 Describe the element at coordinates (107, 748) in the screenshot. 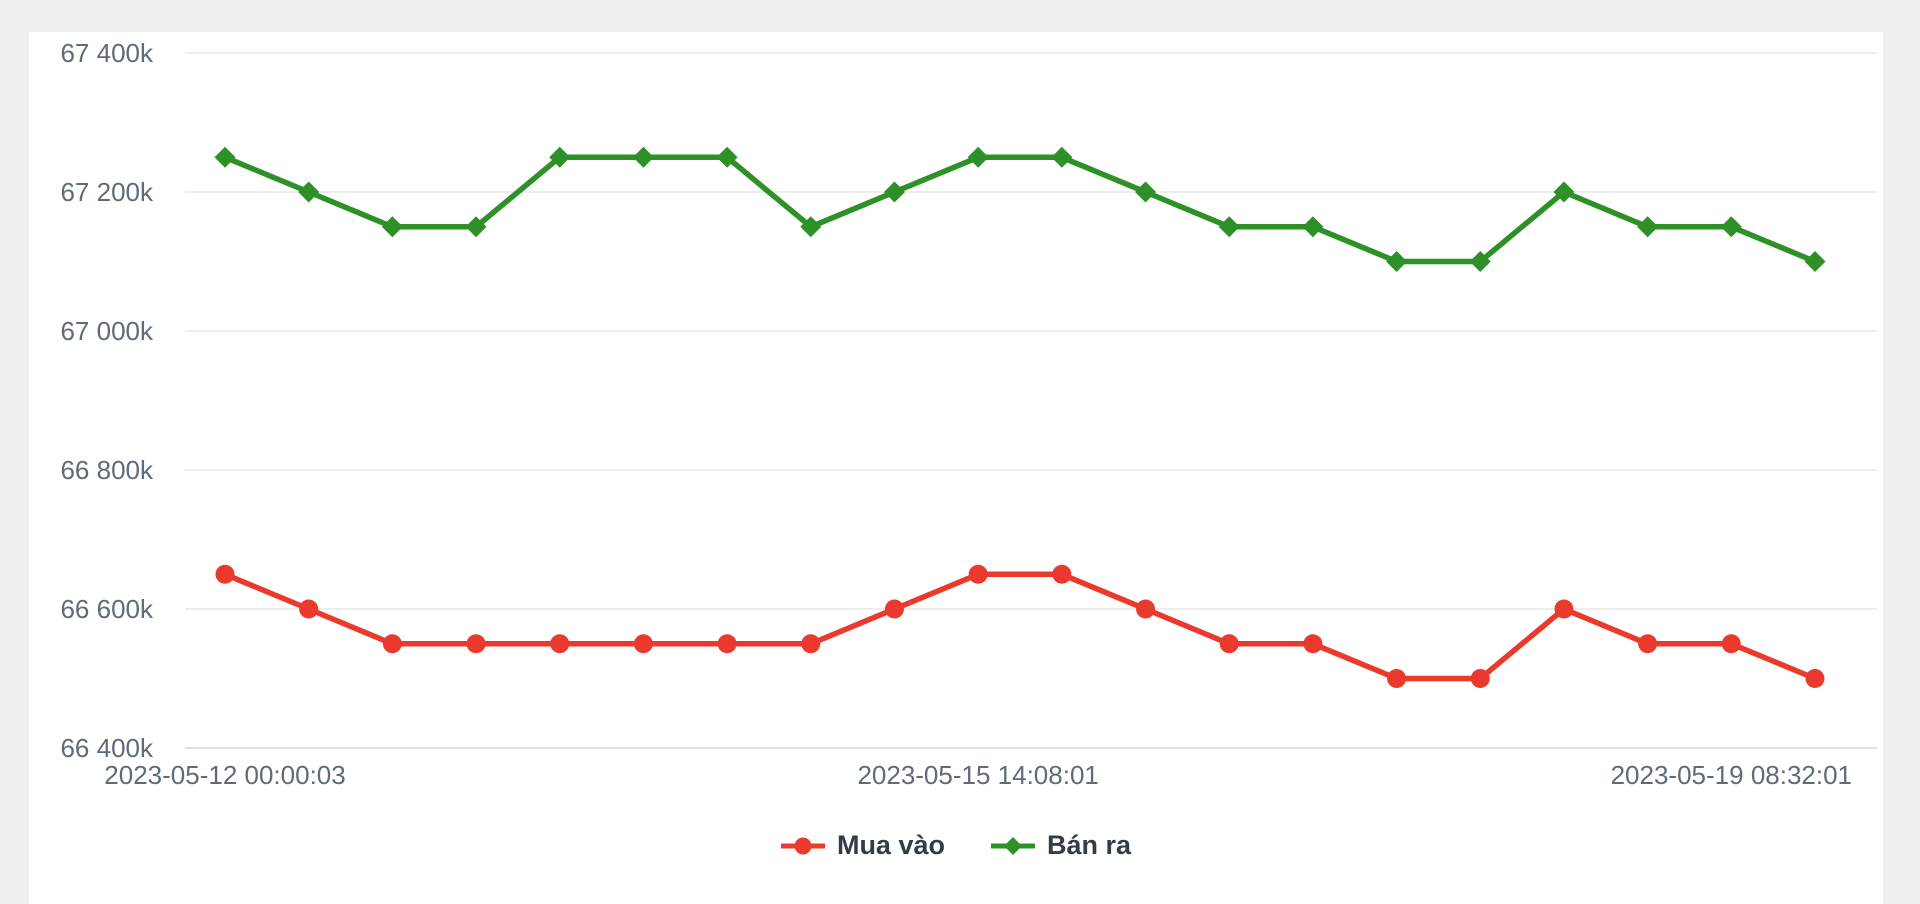

I see `y-tick-label: 66 400k` at that location.